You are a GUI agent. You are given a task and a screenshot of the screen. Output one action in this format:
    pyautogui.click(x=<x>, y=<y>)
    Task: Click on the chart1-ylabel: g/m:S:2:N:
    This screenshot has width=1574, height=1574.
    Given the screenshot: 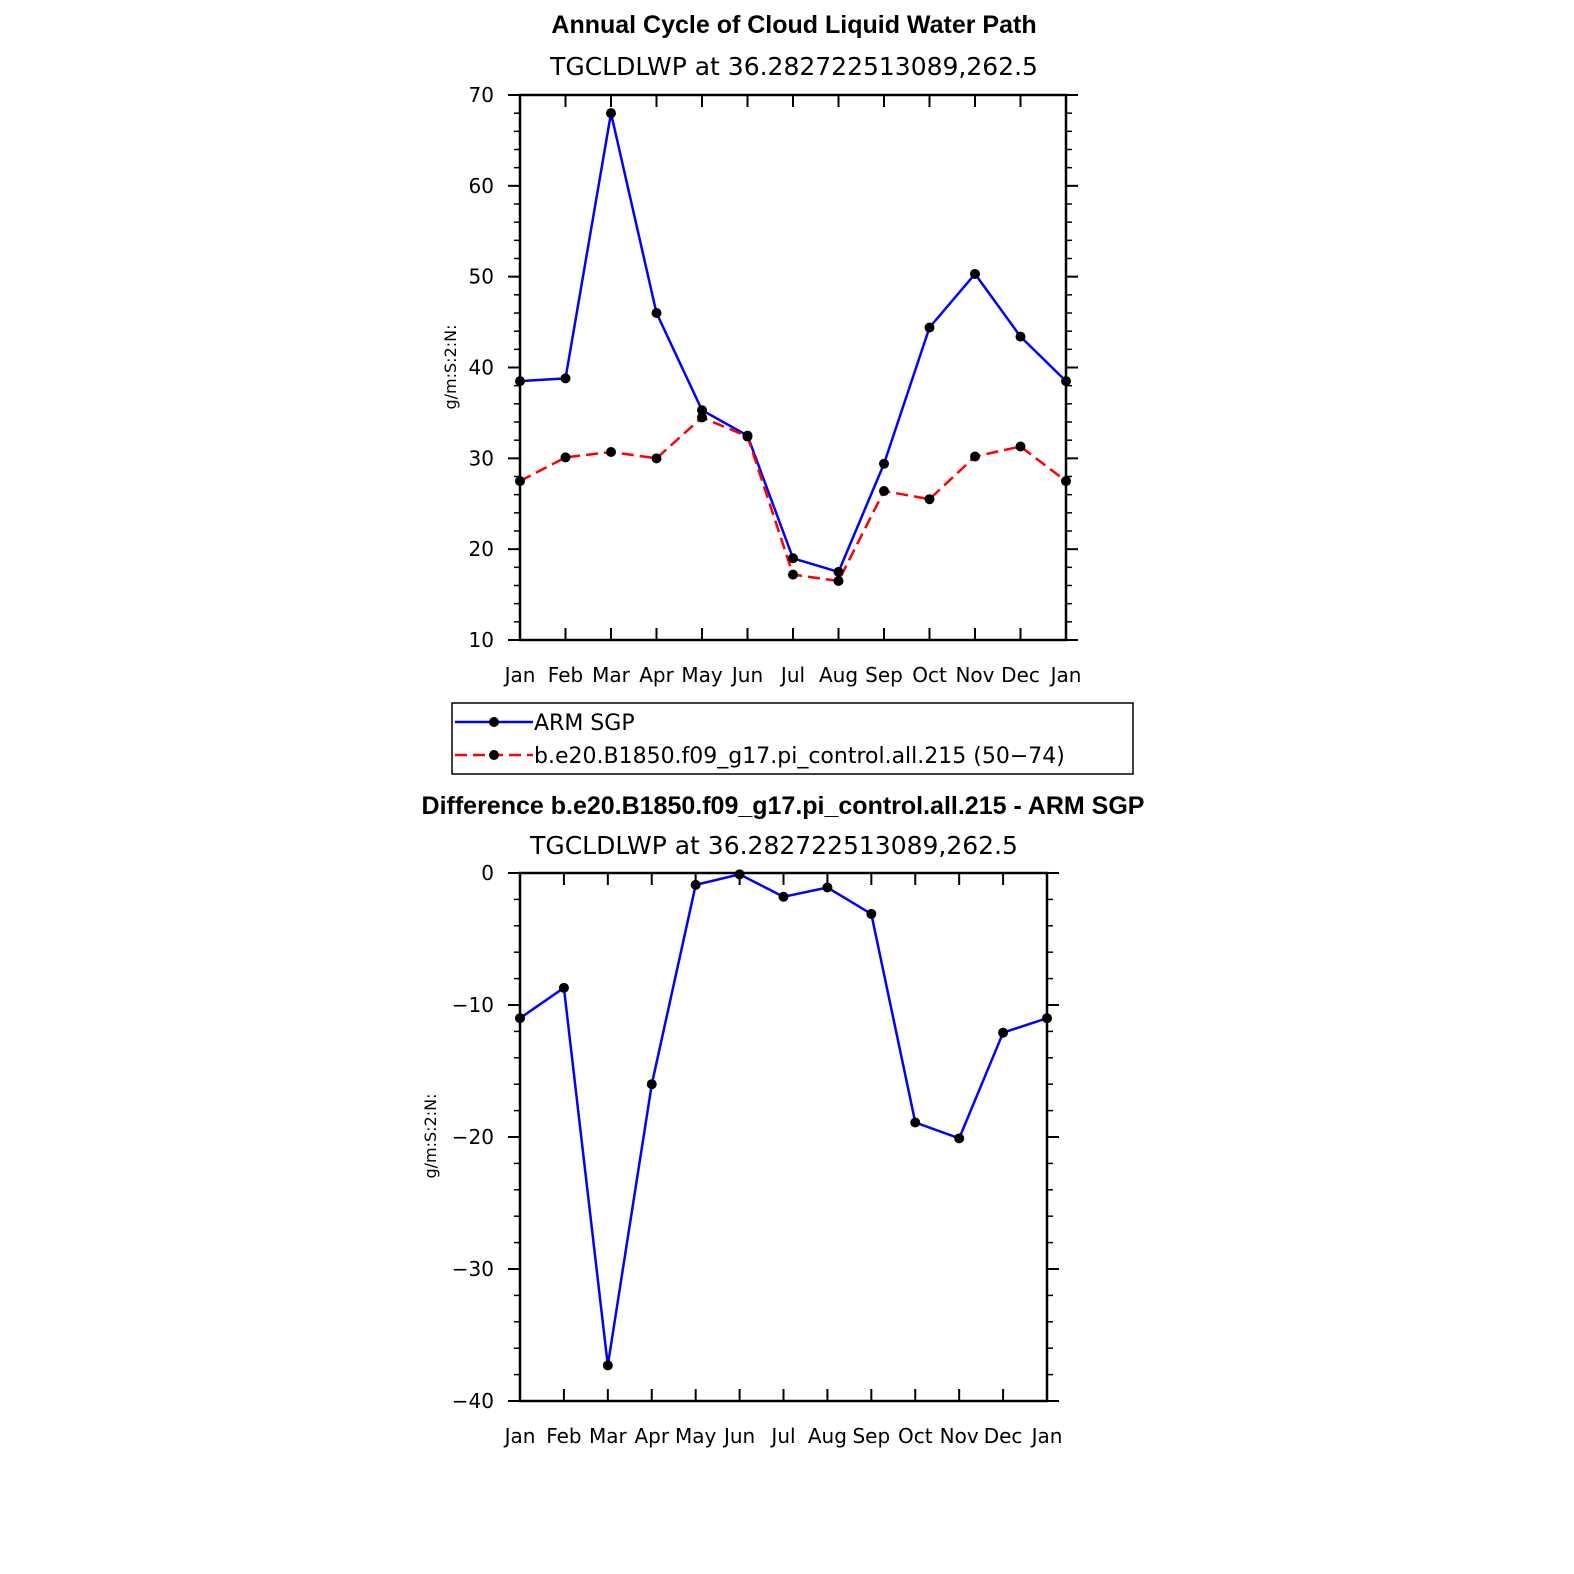 What is the action you would take?
    pyautogui.click(x=450, y=367)
    